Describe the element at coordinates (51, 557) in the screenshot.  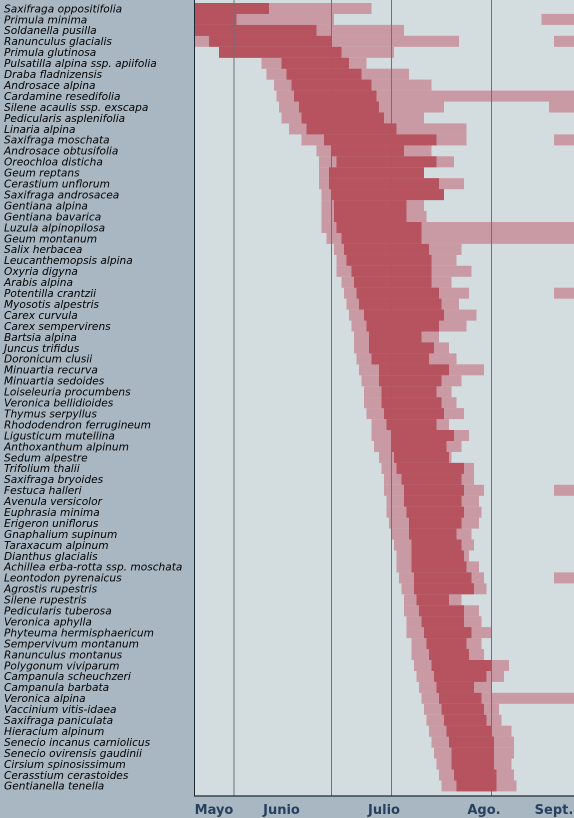
I see `species-label: Dianthus glacialis` at that location.